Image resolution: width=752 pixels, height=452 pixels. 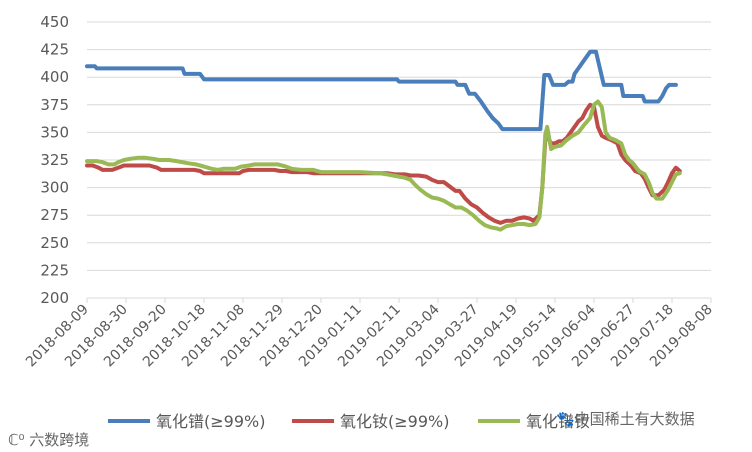 I want to click on y-tick-label: 425, so click(x=54, y=50).